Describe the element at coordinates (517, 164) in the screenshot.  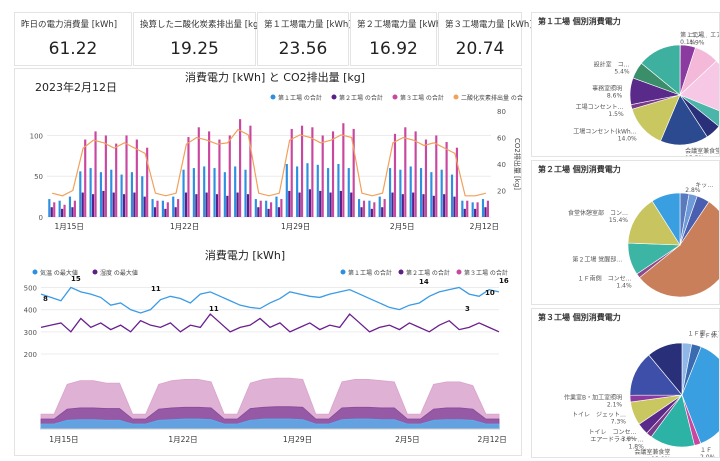
I see `y2-axis-label: CO2排出量 [kg]` at that location.